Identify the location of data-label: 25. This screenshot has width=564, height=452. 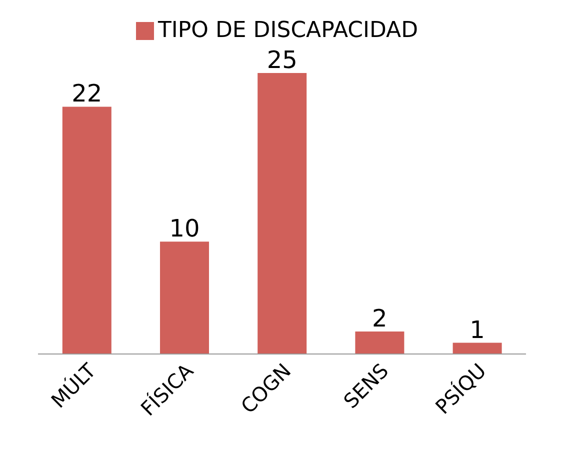
(282, 60).